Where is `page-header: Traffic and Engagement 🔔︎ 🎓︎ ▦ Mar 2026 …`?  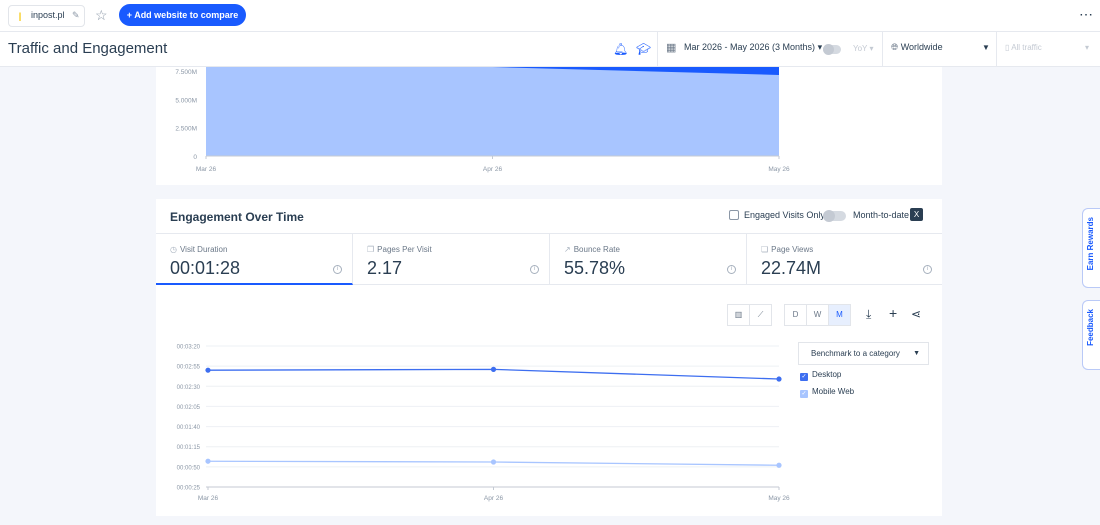 page-header: Traffic and Engagement 🔔︎ 🎓︎ ▦ Mar 2026 … is located at coordinates (550, 49).